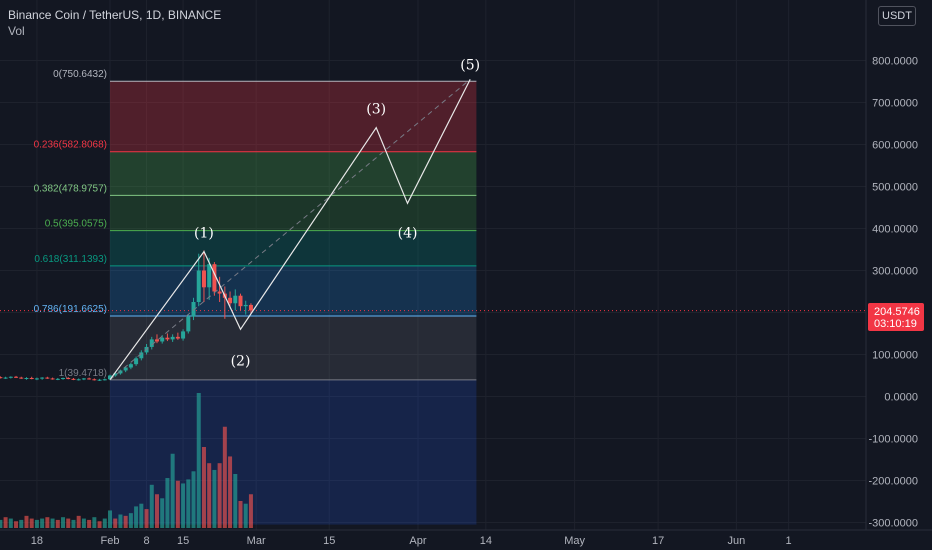 The width and height of the screenshot is (932, 550). I want to click on fib-level-label: 0.786(191.6625), so click(70, 309).